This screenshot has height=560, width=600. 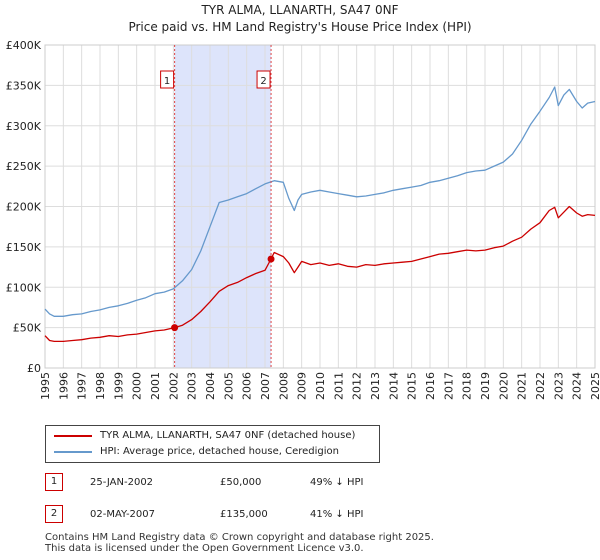 What do you see at coordinates (577, 386) in the screenshot?
I see `x-tick-label: 2024` at bounding box center [577, 386].